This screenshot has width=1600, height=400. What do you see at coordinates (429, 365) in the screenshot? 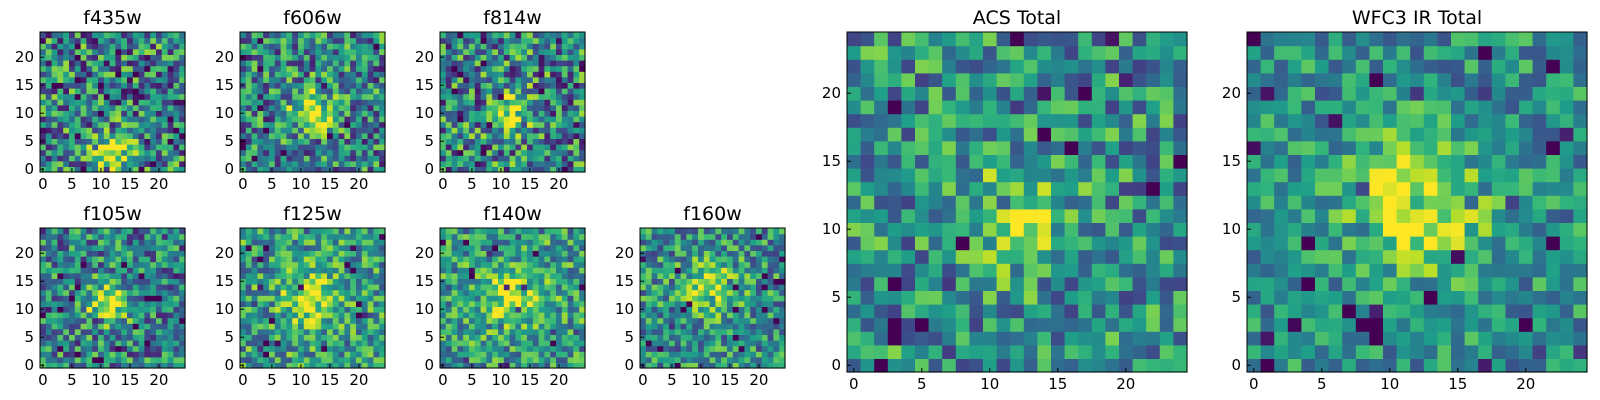
I see `y-tick-label: 0` at bounding box center [429, 365].